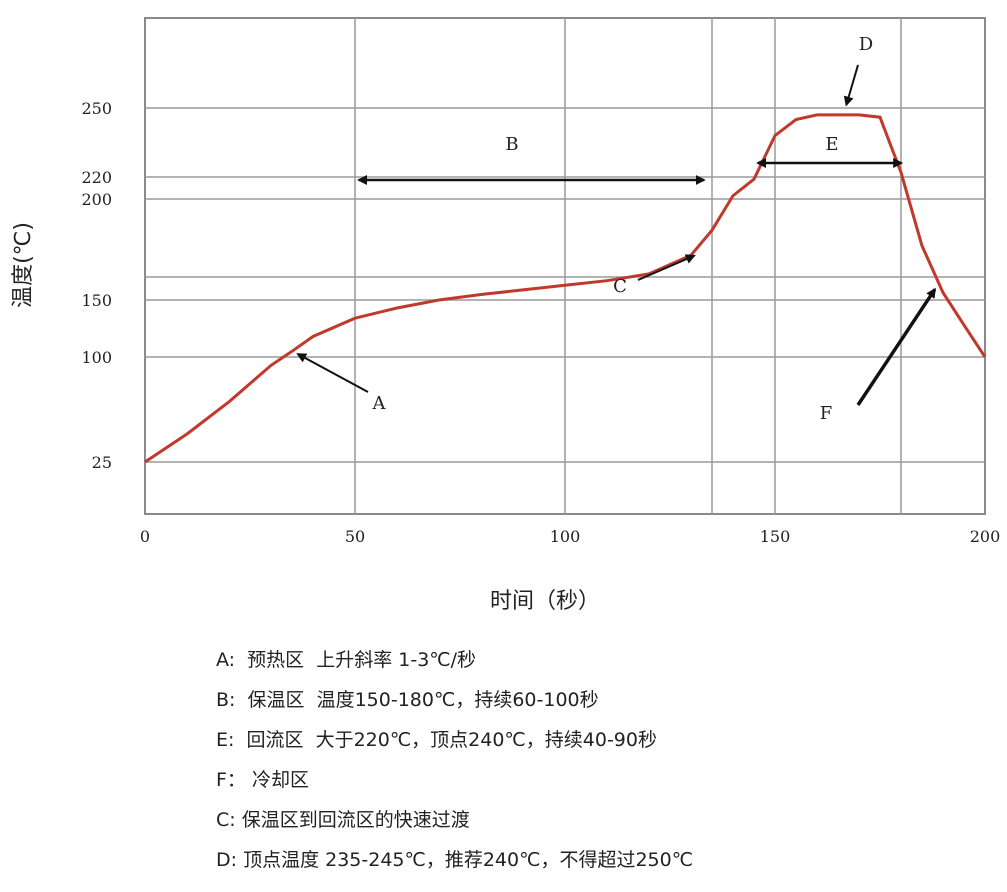 Image resolution: width=1007 pixels, height=892 pixels. What do you see at coordinates (96, 300) in the screenshot?
I see `y-tick-150: 150` at bounding box center [96, 300].